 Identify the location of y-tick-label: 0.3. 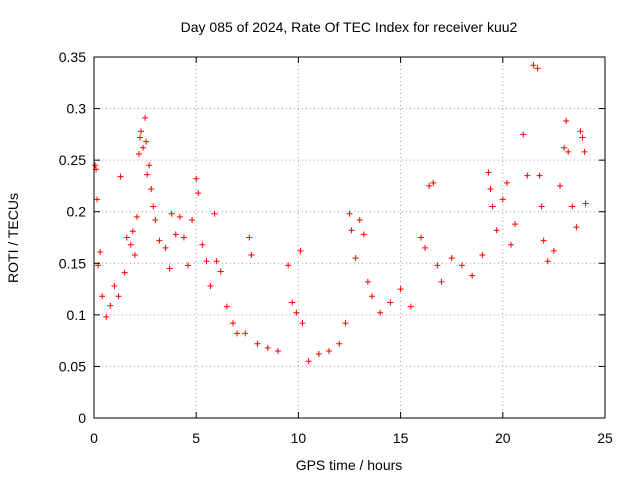
(77, 109).